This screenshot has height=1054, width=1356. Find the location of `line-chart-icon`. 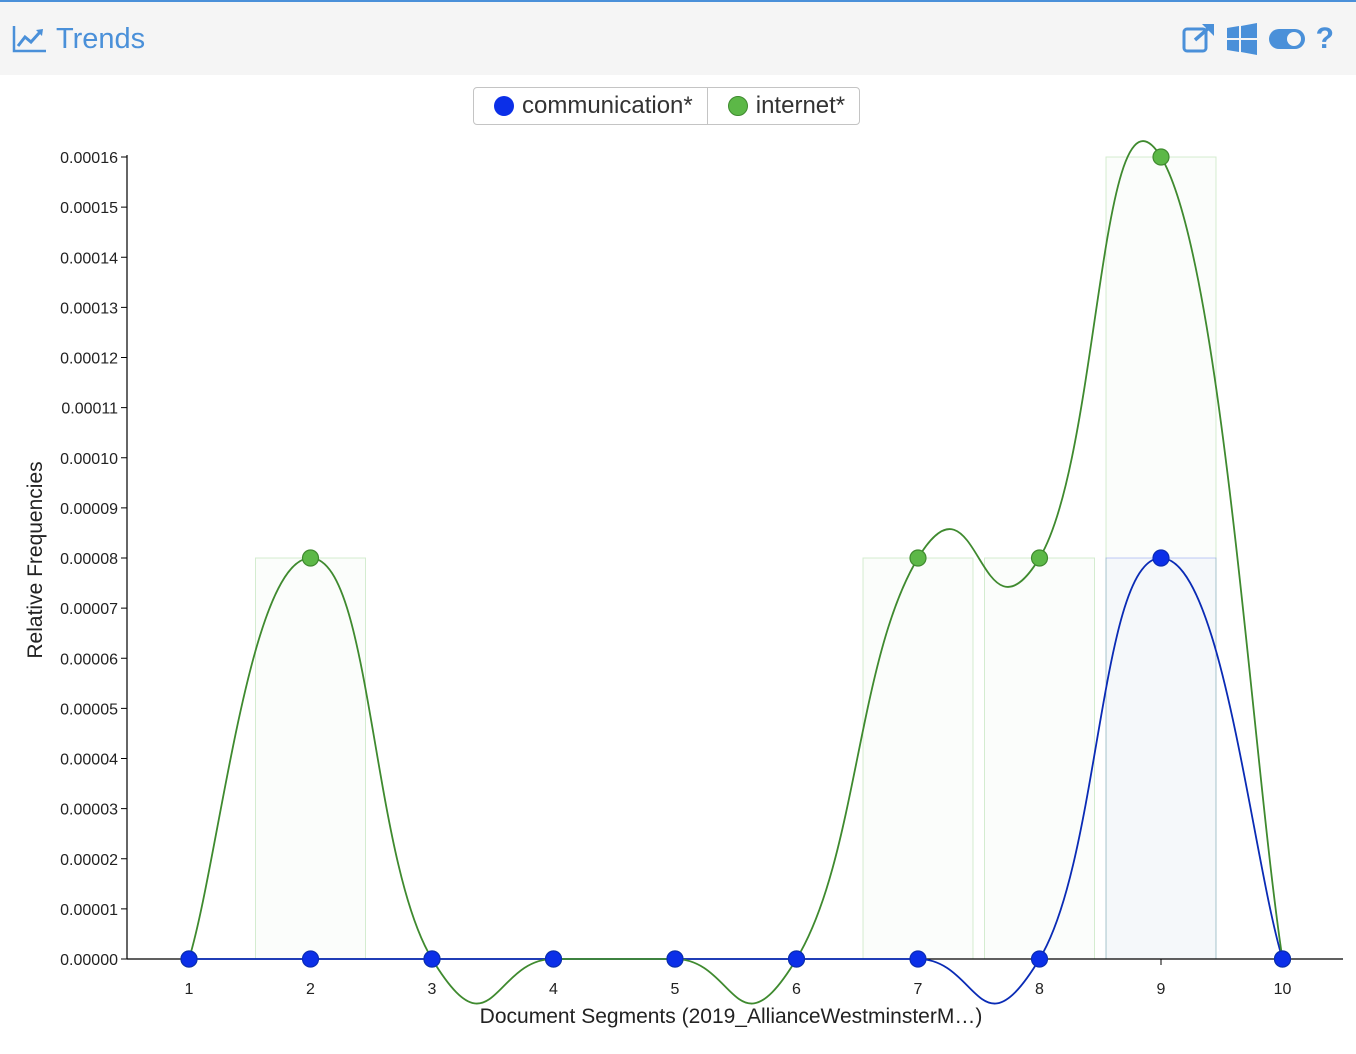

line-chart-icon is located at coordinates (29, 39).